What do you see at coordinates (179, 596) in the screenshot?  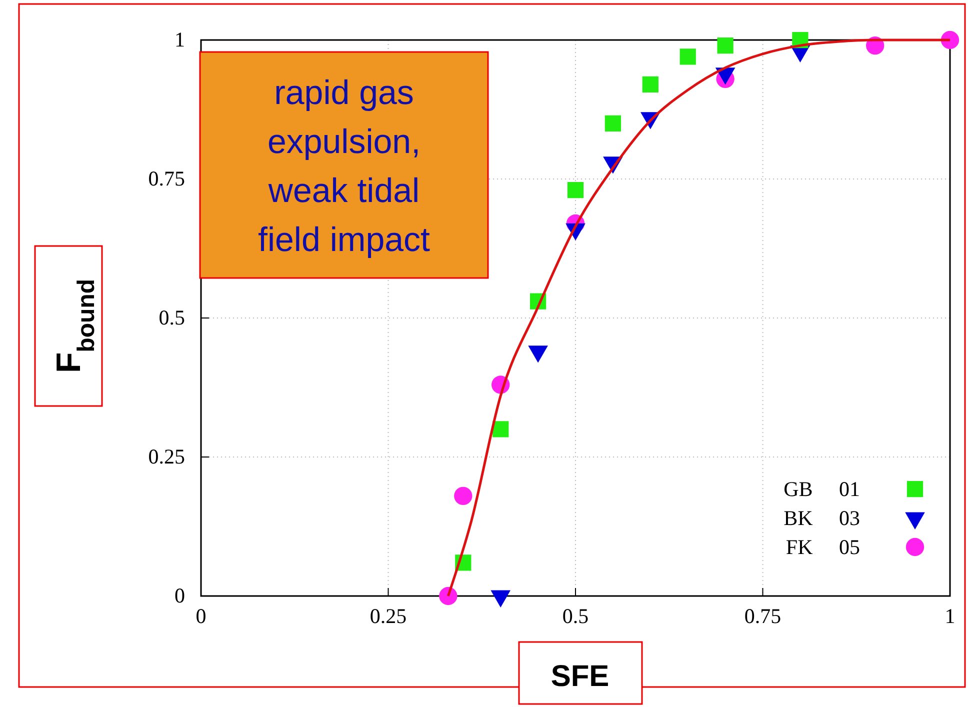 I see `y-tick-label: 0` at bounding box center [179, 596].